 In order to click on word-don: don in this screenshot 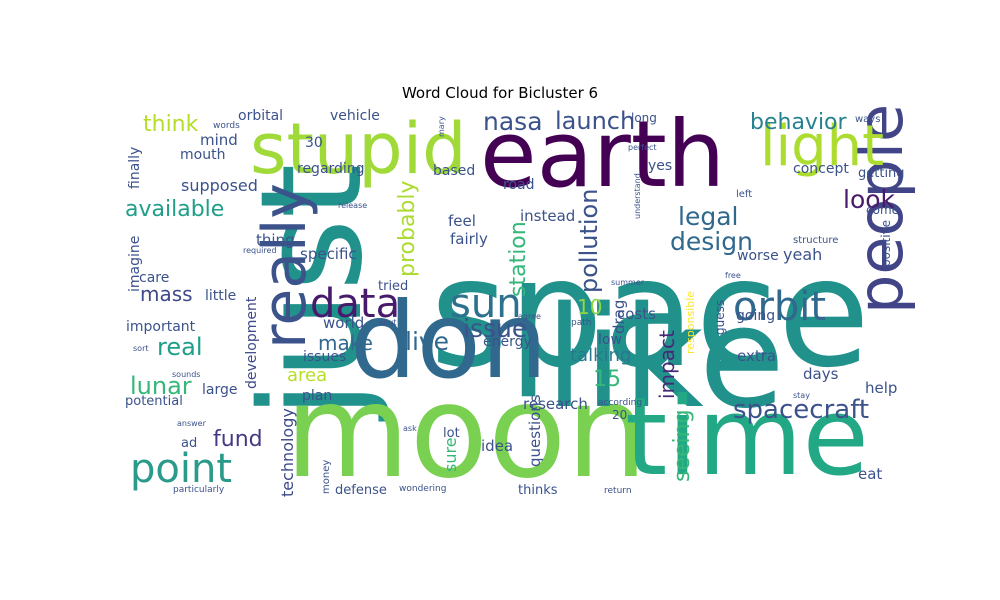, I will do `click(449, 341)`.